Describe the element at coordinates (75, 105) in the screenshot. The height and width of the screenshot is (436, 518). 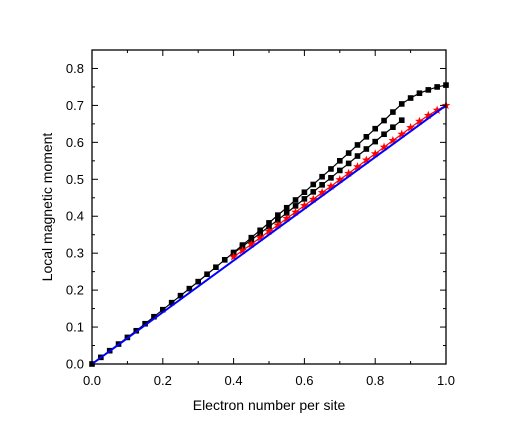
I see `y-tick-label: 0.7` at that location.